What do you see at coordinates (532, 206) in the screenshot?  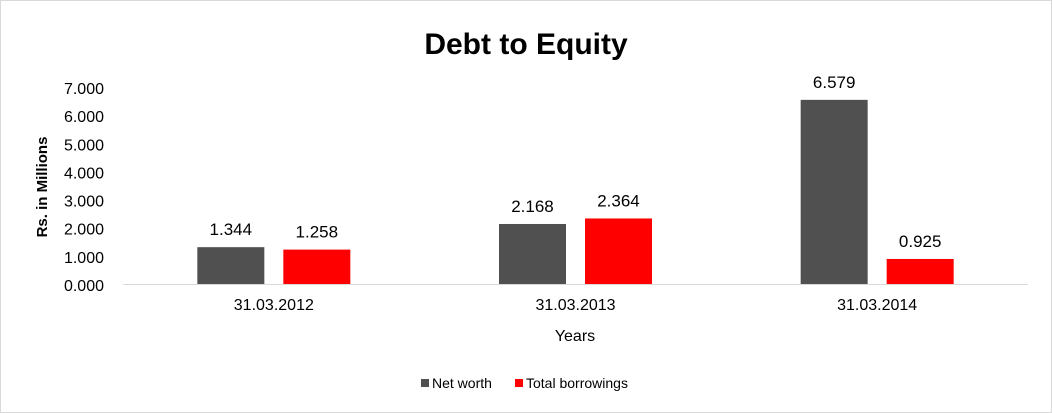 I see `data-label: 2.168` at bounding box center [532, 206].